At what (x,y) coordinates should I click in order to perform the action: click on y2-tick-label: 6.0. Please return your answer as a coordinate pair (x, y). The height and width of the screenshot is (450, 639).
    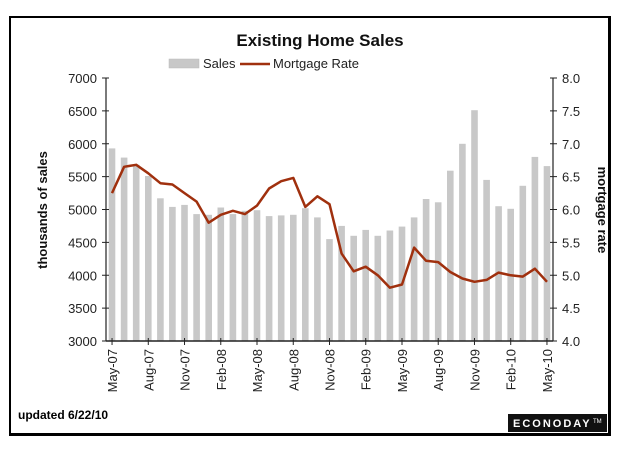
    Looking at the image, I should click on (571, 210).